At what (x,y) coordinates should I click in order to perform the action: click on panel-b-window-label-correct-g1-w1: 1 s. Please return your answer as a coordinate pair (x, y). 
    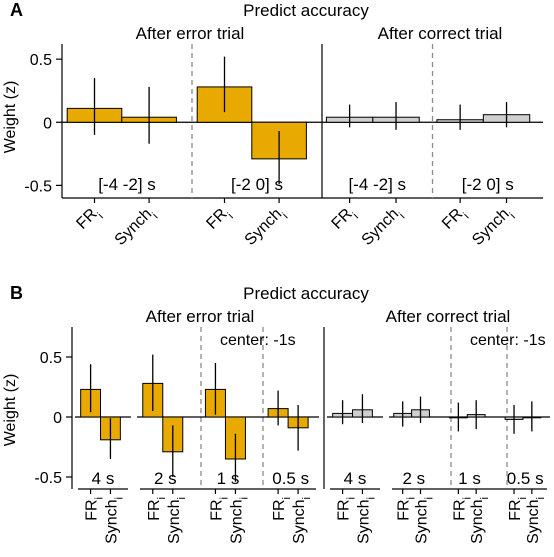
    Looking at the image, I should click on (469, 478).